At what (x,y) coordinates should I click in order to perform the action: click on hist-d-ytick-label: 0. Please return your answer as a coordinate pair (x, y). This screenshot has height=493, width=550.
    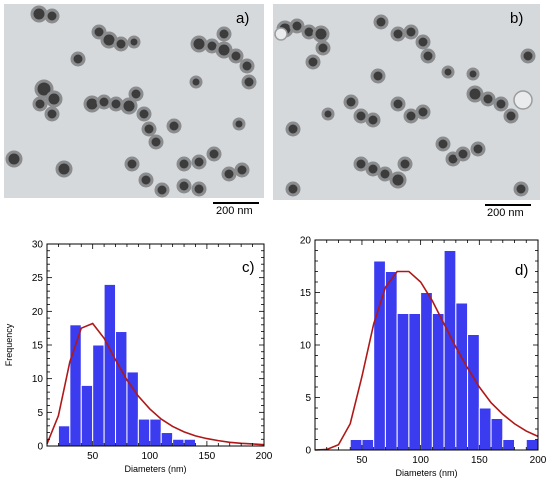
    Looking at the image, I should click on (308, 451).